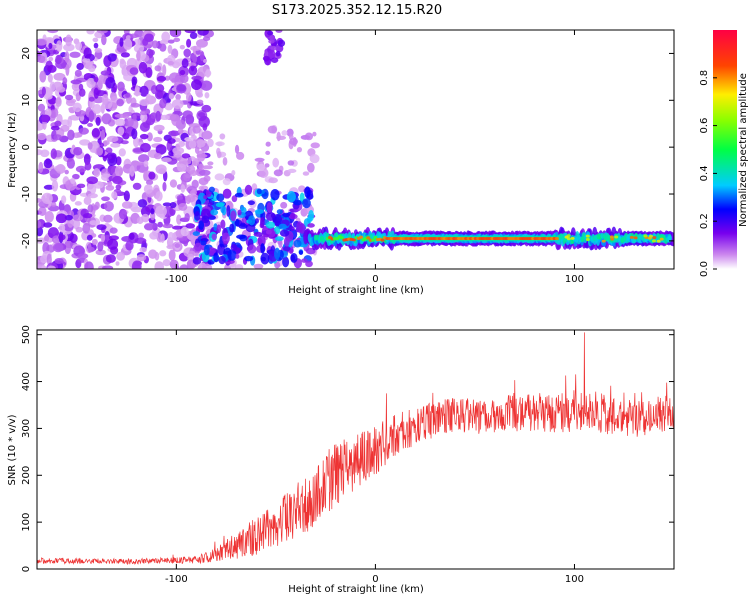  I want to click on spectrogram-y-label: Frequency (Hz), so click(12, 150).